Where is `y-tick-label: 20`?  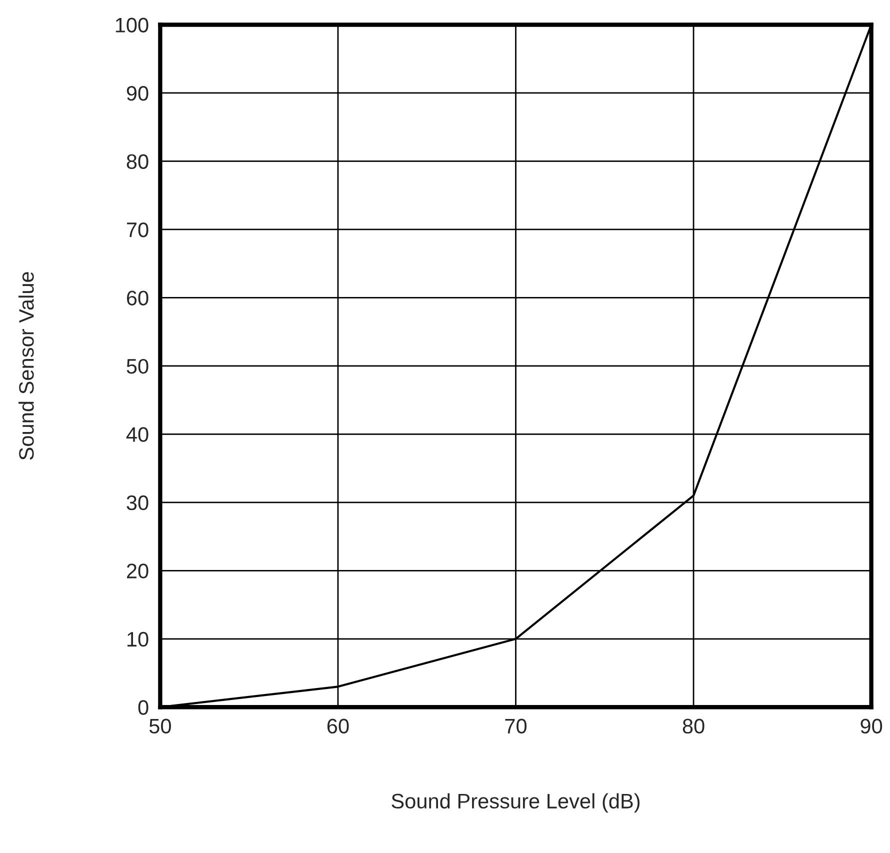
y-tick-label: 20 is located at coordinates (137, 571).